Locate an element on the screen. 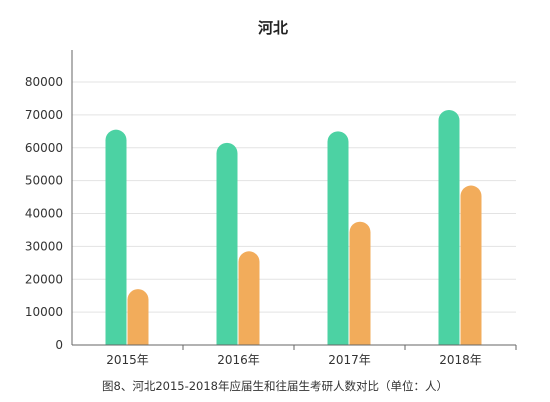 Image resolution: width=550 pixels, height=402 pixels. y-tick-label: 60000 is located at coordinates (44, 148).